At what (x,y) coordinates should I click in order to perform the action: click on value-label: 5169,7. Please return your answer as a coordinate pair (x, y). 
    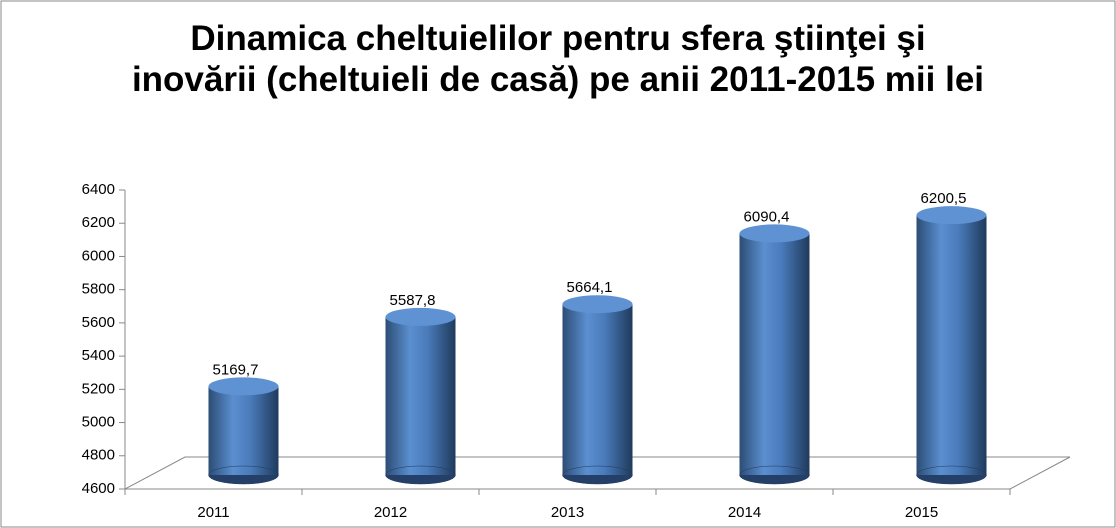
    Looking at the image, I should click on (236, 369).